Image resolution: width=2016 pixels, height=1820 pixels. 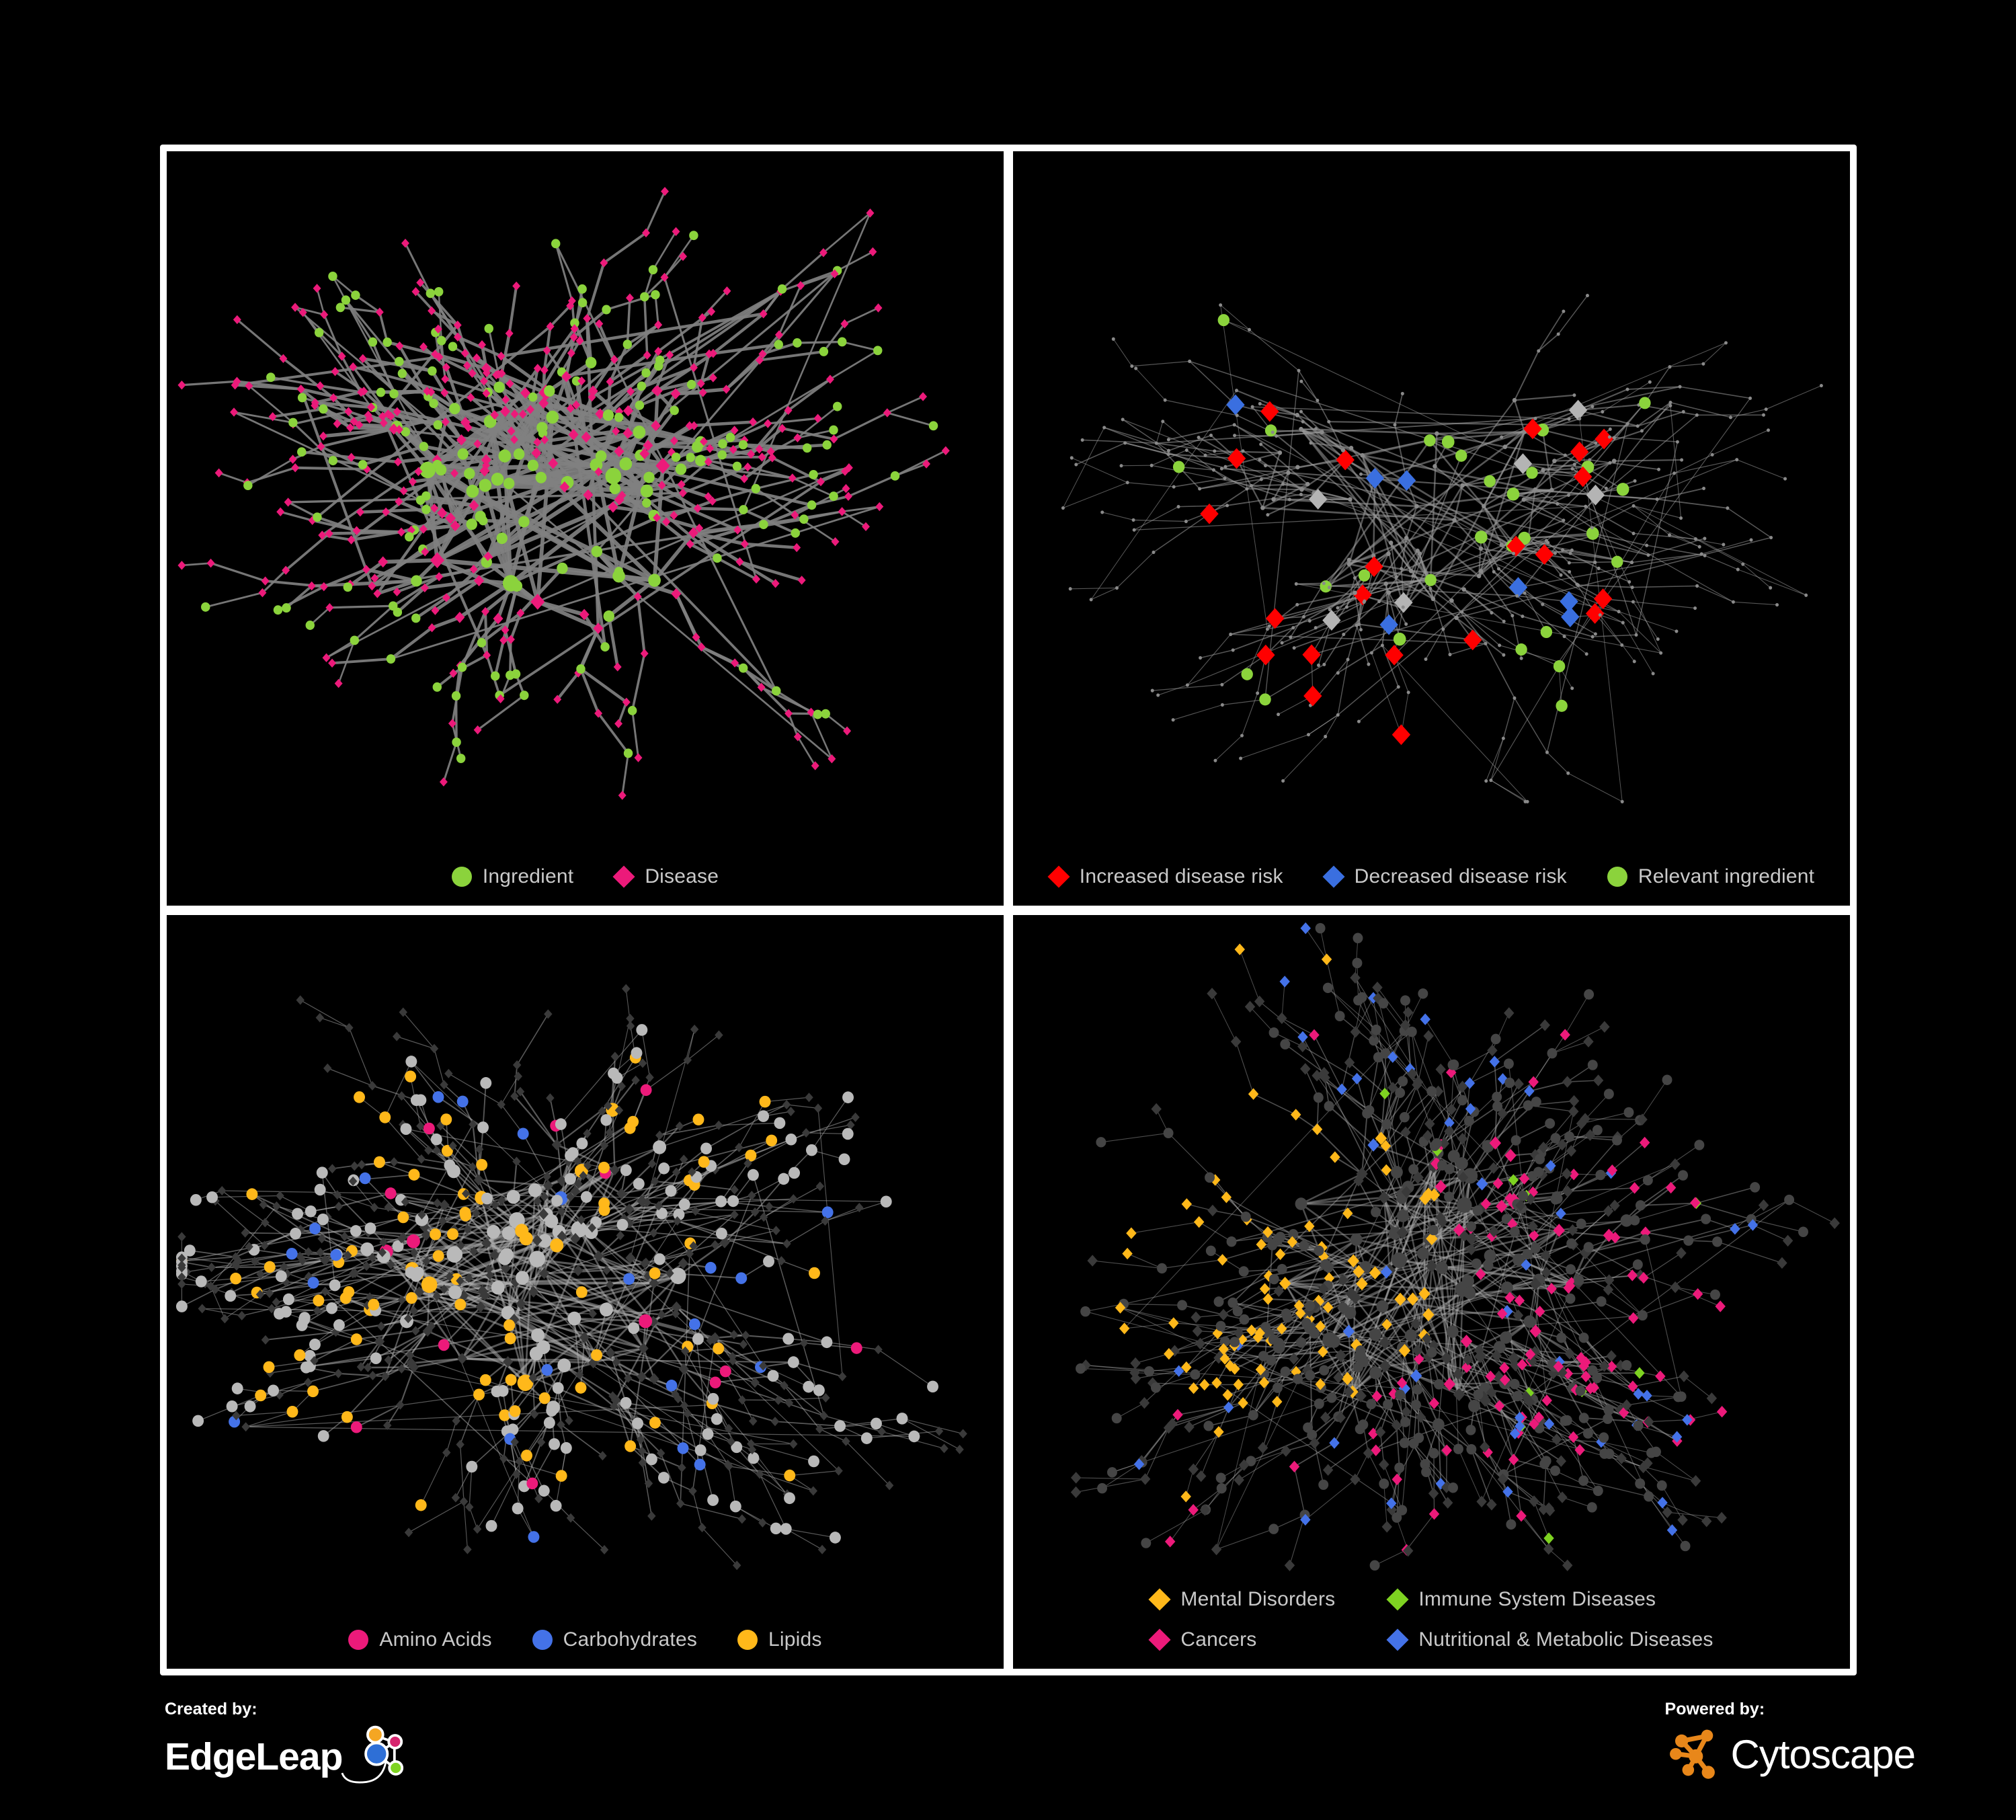 What do you see at coordinates (1823, 1754) in the screenshot?
I see `cytoscape-wordmark: Cytoscape` at bounding box center [1823, 1754].